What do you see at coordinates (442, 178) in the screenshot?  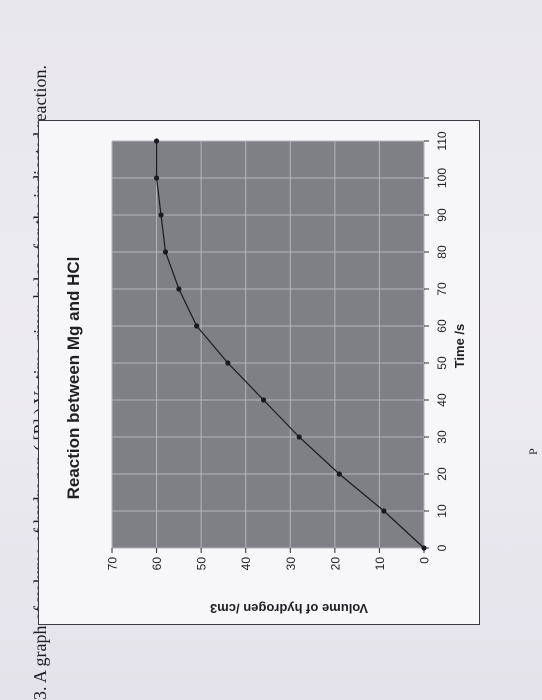 I see `x-tick-label: 100` at bounding box center [442, 178].